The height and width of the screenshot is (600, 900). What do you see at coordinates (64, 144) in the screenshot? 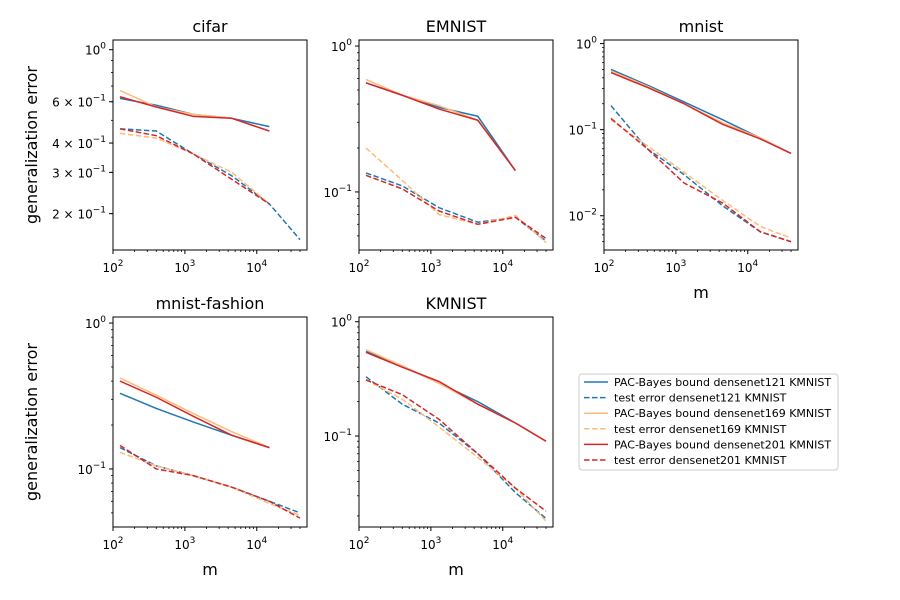
I see `y-tick-label-mantissa: 4 ×` at bounding box center [64, 144].